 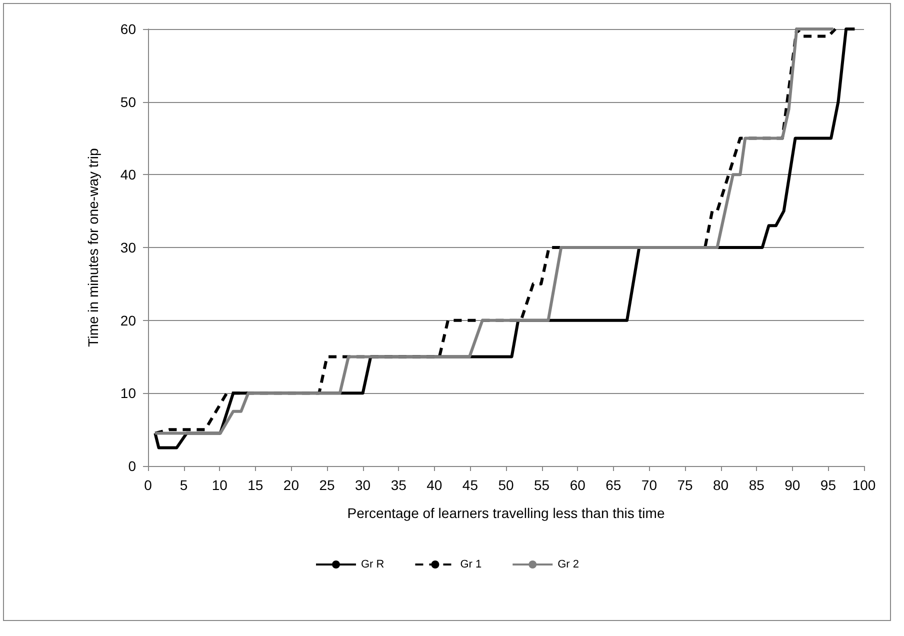 I want to click on x-tick-label: 95, so click(x=828, y=485).